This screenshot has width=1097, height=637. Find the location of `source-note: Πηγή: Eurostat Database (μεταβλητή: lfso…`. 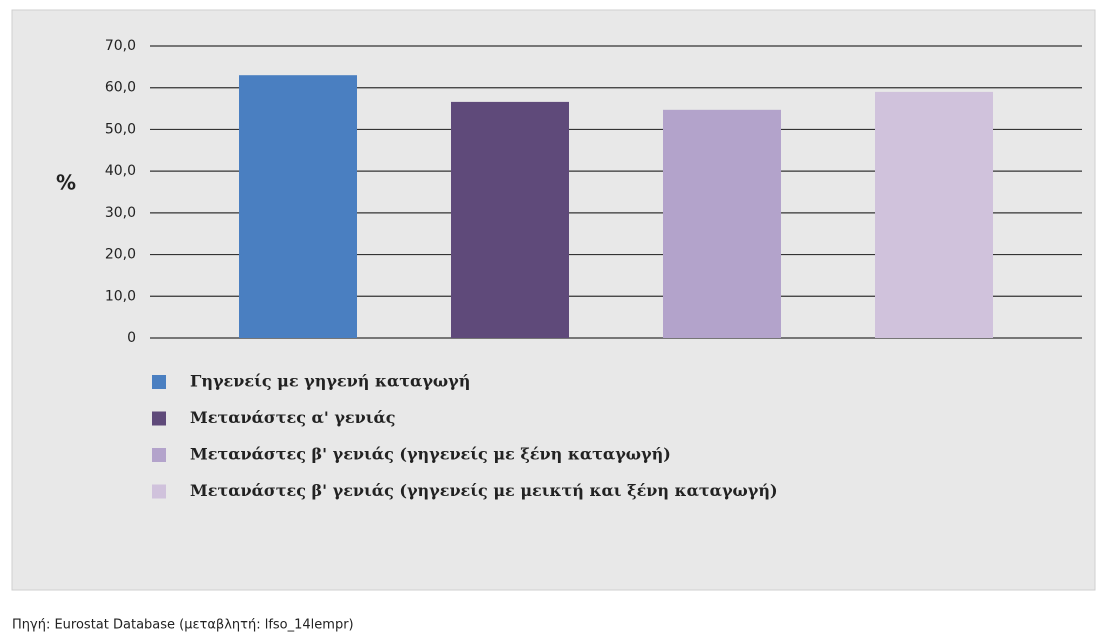

source-note: Πηγή: Eurostat Database (μεταβλητή: lfso… is located at coordinates (183, 625).